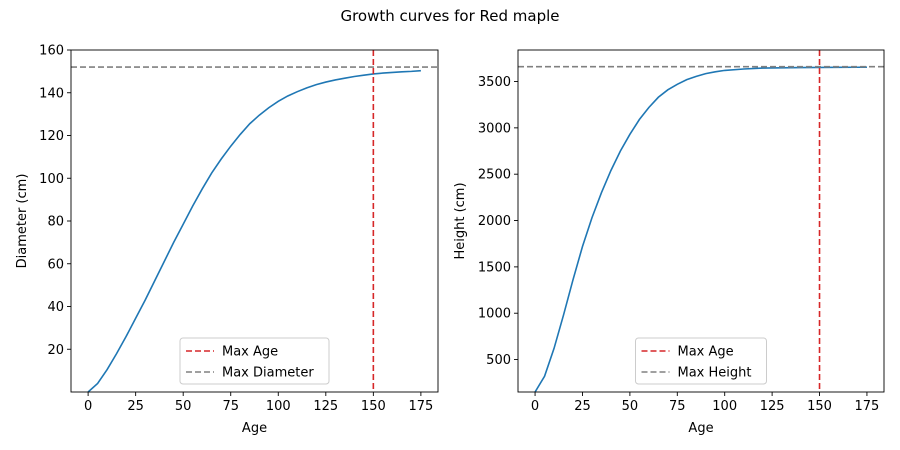 The width and height of the screenshot is (900, 450). Describe the element at coordinates (494, 221) in the screenshot. I see `y-tick-label: 2000` at that location.